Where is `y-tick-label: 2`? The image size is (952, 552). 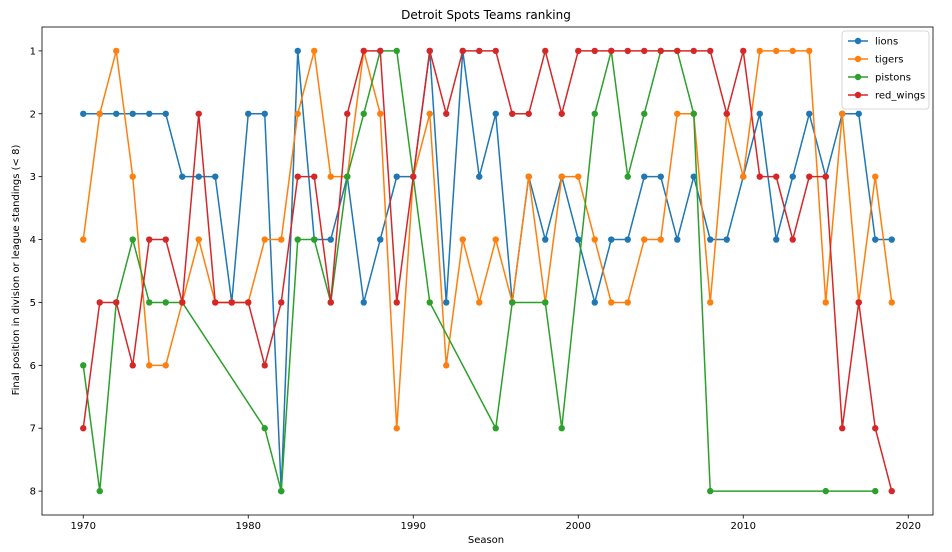 y-tick-label: 2 is located at coordinates (33, 114).